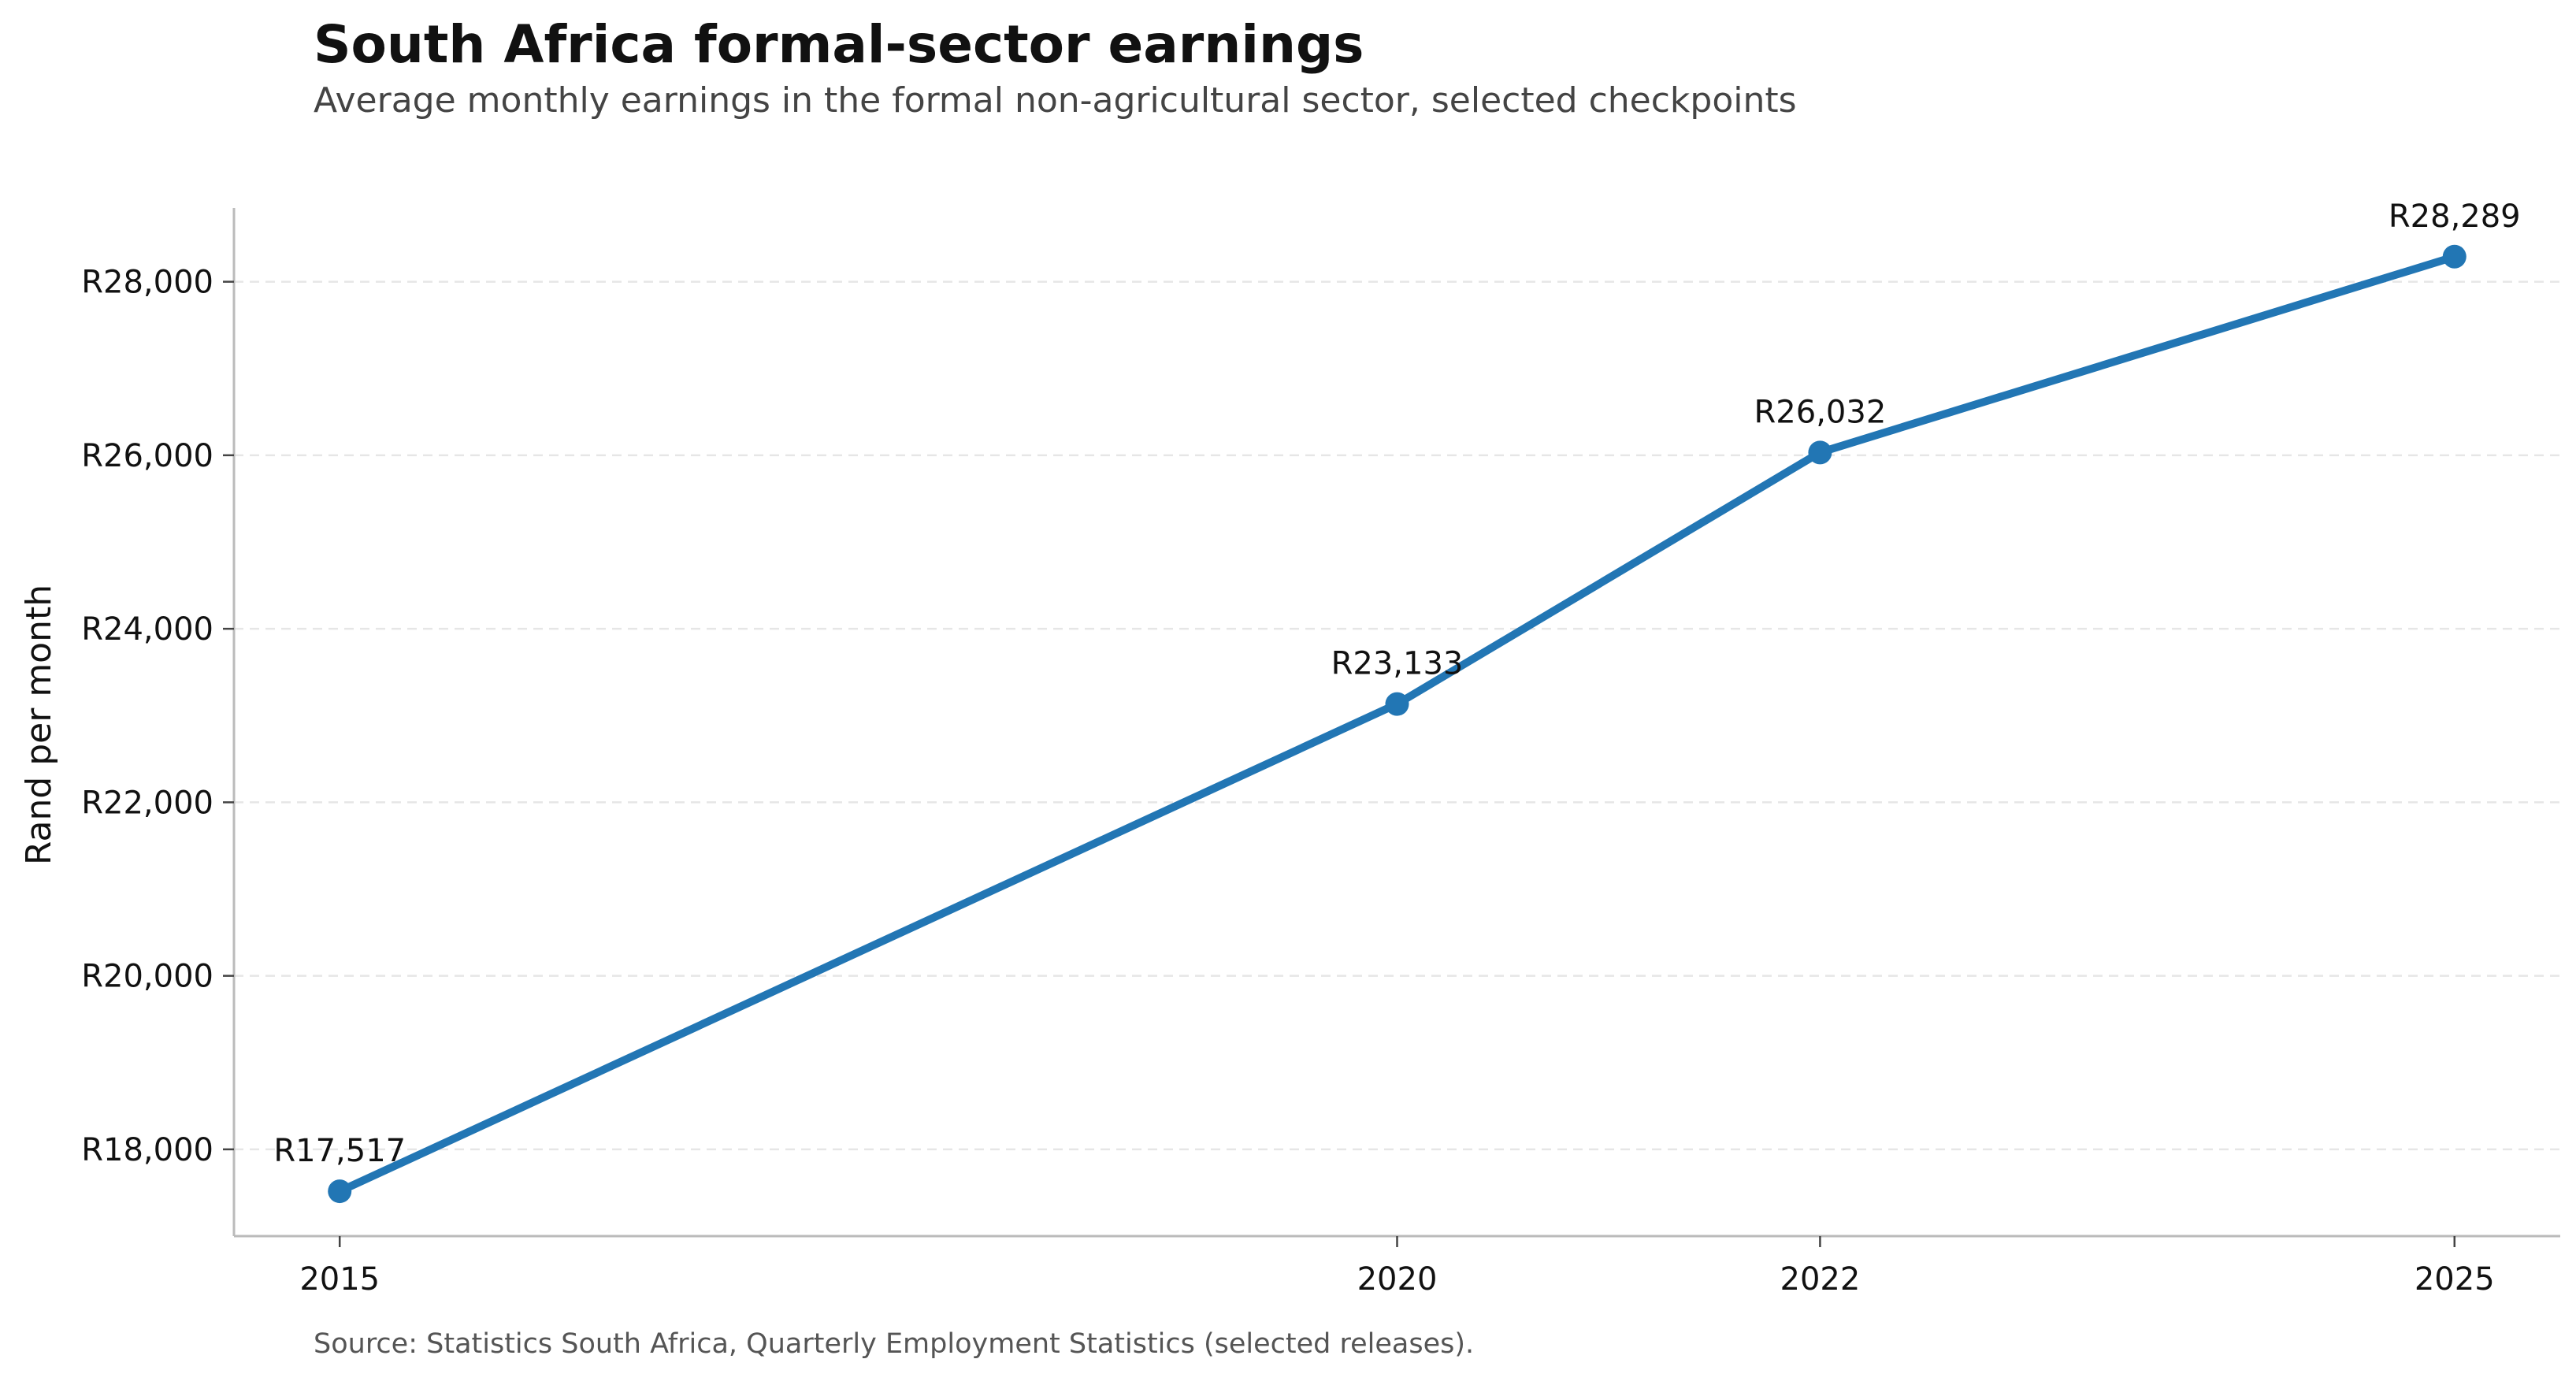 This screenshot has height=1385, width=2576. I want to click on x-ticks: 2015 2020 2022 2025, so click(1397, 1267).